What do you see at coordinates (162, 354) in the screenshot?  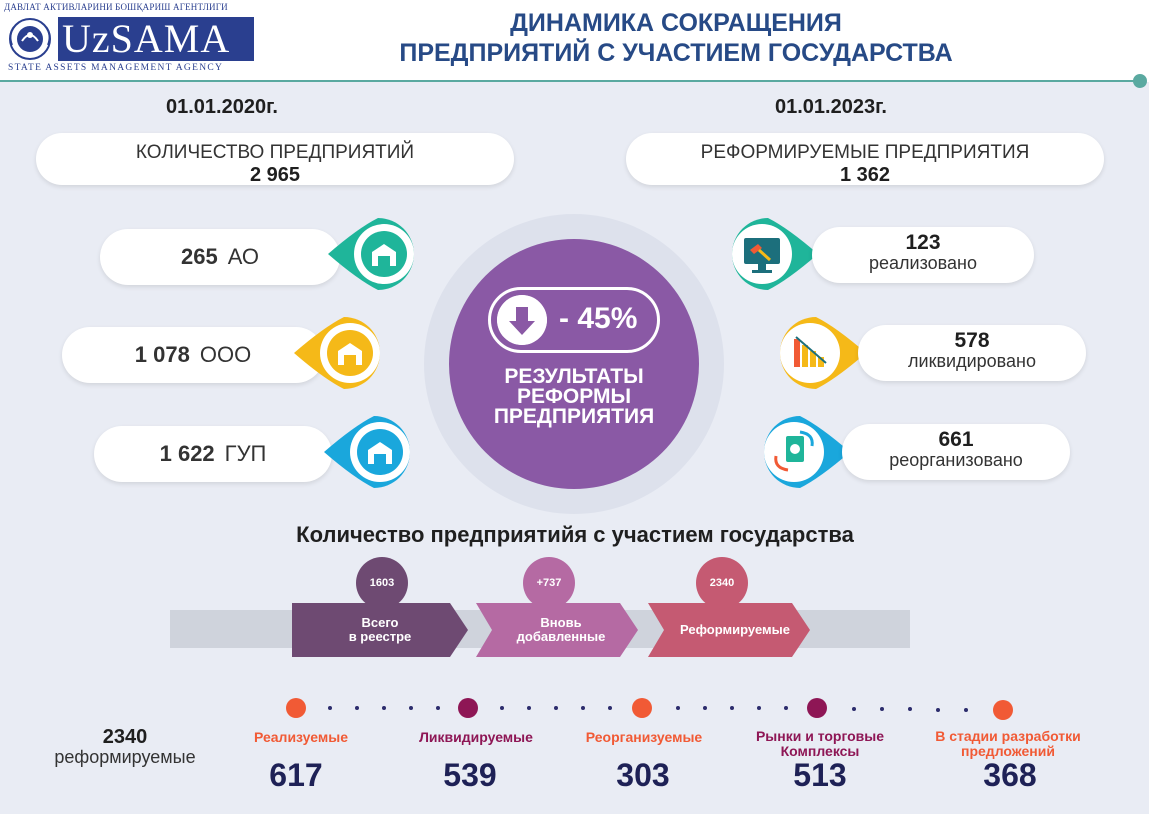 I see `ooo-value: 1 078` at bounding box center [162, 354].